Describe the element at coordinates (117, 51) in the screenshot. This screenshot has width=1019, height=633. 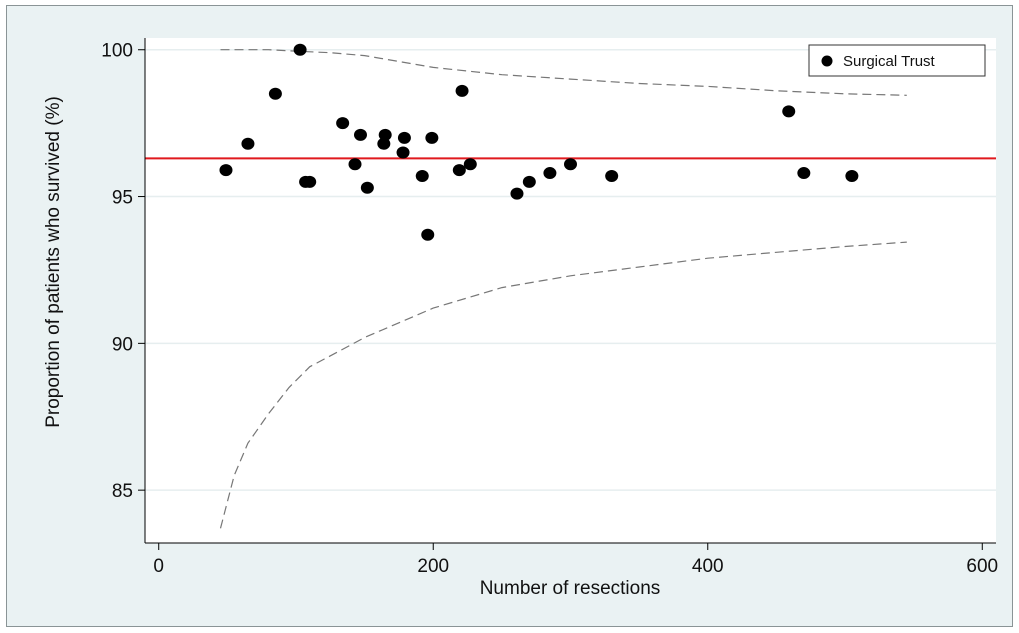
I see `y-tick-label: 100` at that location.